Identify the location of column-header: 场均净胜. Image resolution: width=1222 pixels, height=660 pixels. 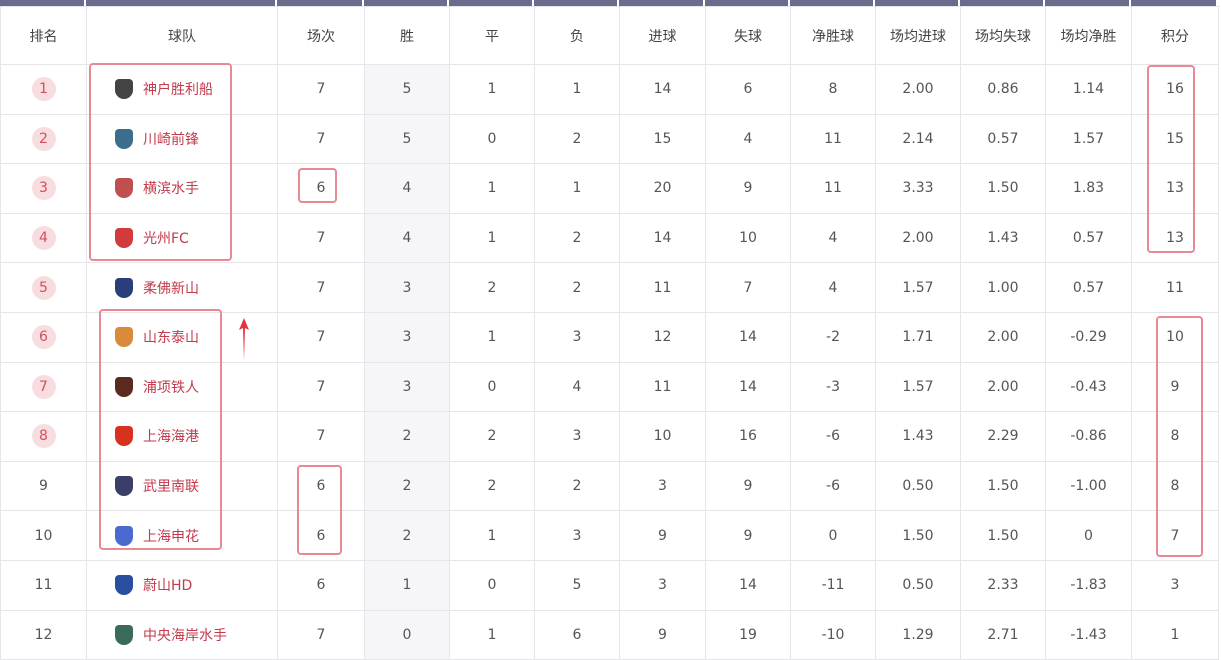
(1088, 35).